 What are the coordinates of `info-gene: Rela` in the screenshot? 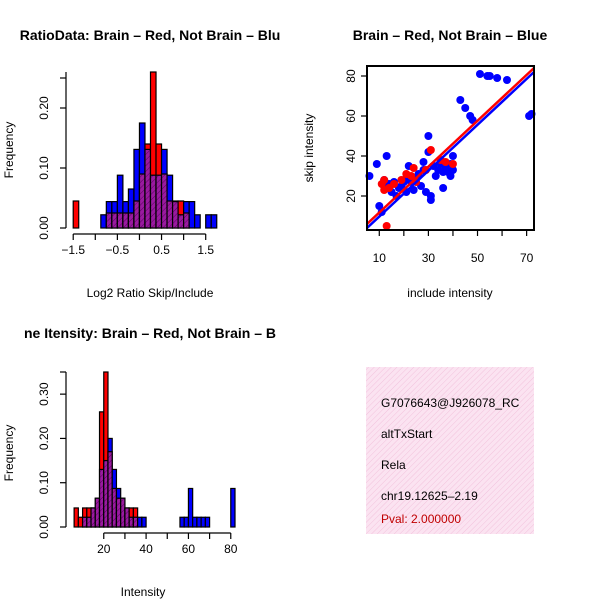 It's located at (393, 465).